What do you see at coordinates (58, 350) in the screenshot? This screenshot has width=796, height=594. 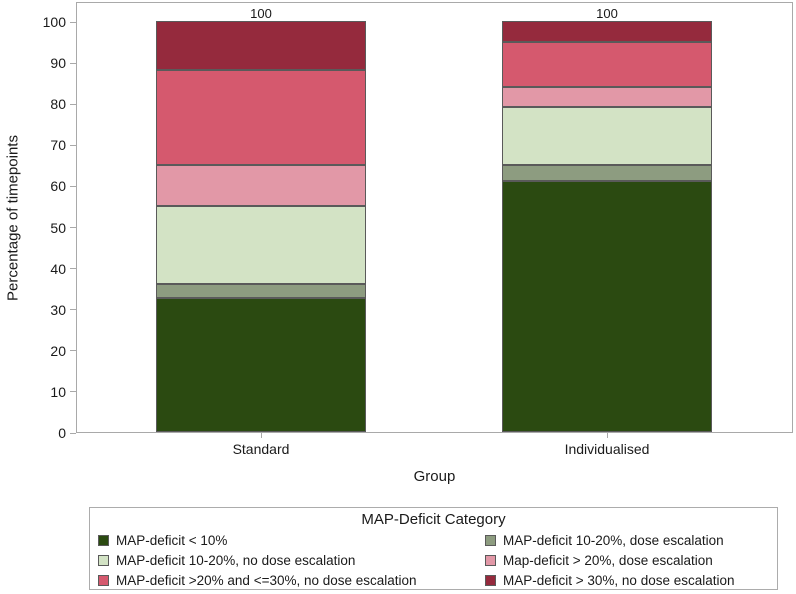 I see `y-tick-label: 20` at bounding box center [58, 350].